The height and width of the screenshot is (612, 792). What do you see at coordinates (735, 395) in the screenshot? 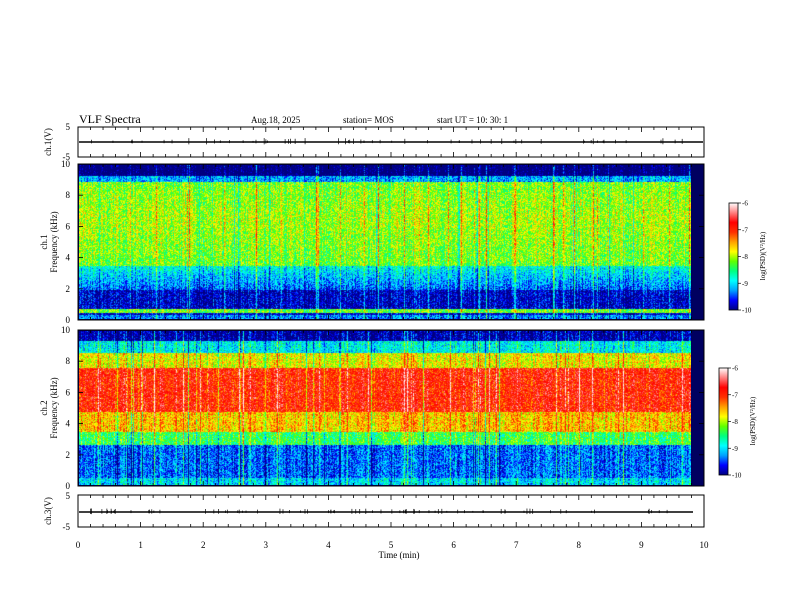
I see `ch2-colorbar-tick-label: -7` at bounding box center [735, 395].